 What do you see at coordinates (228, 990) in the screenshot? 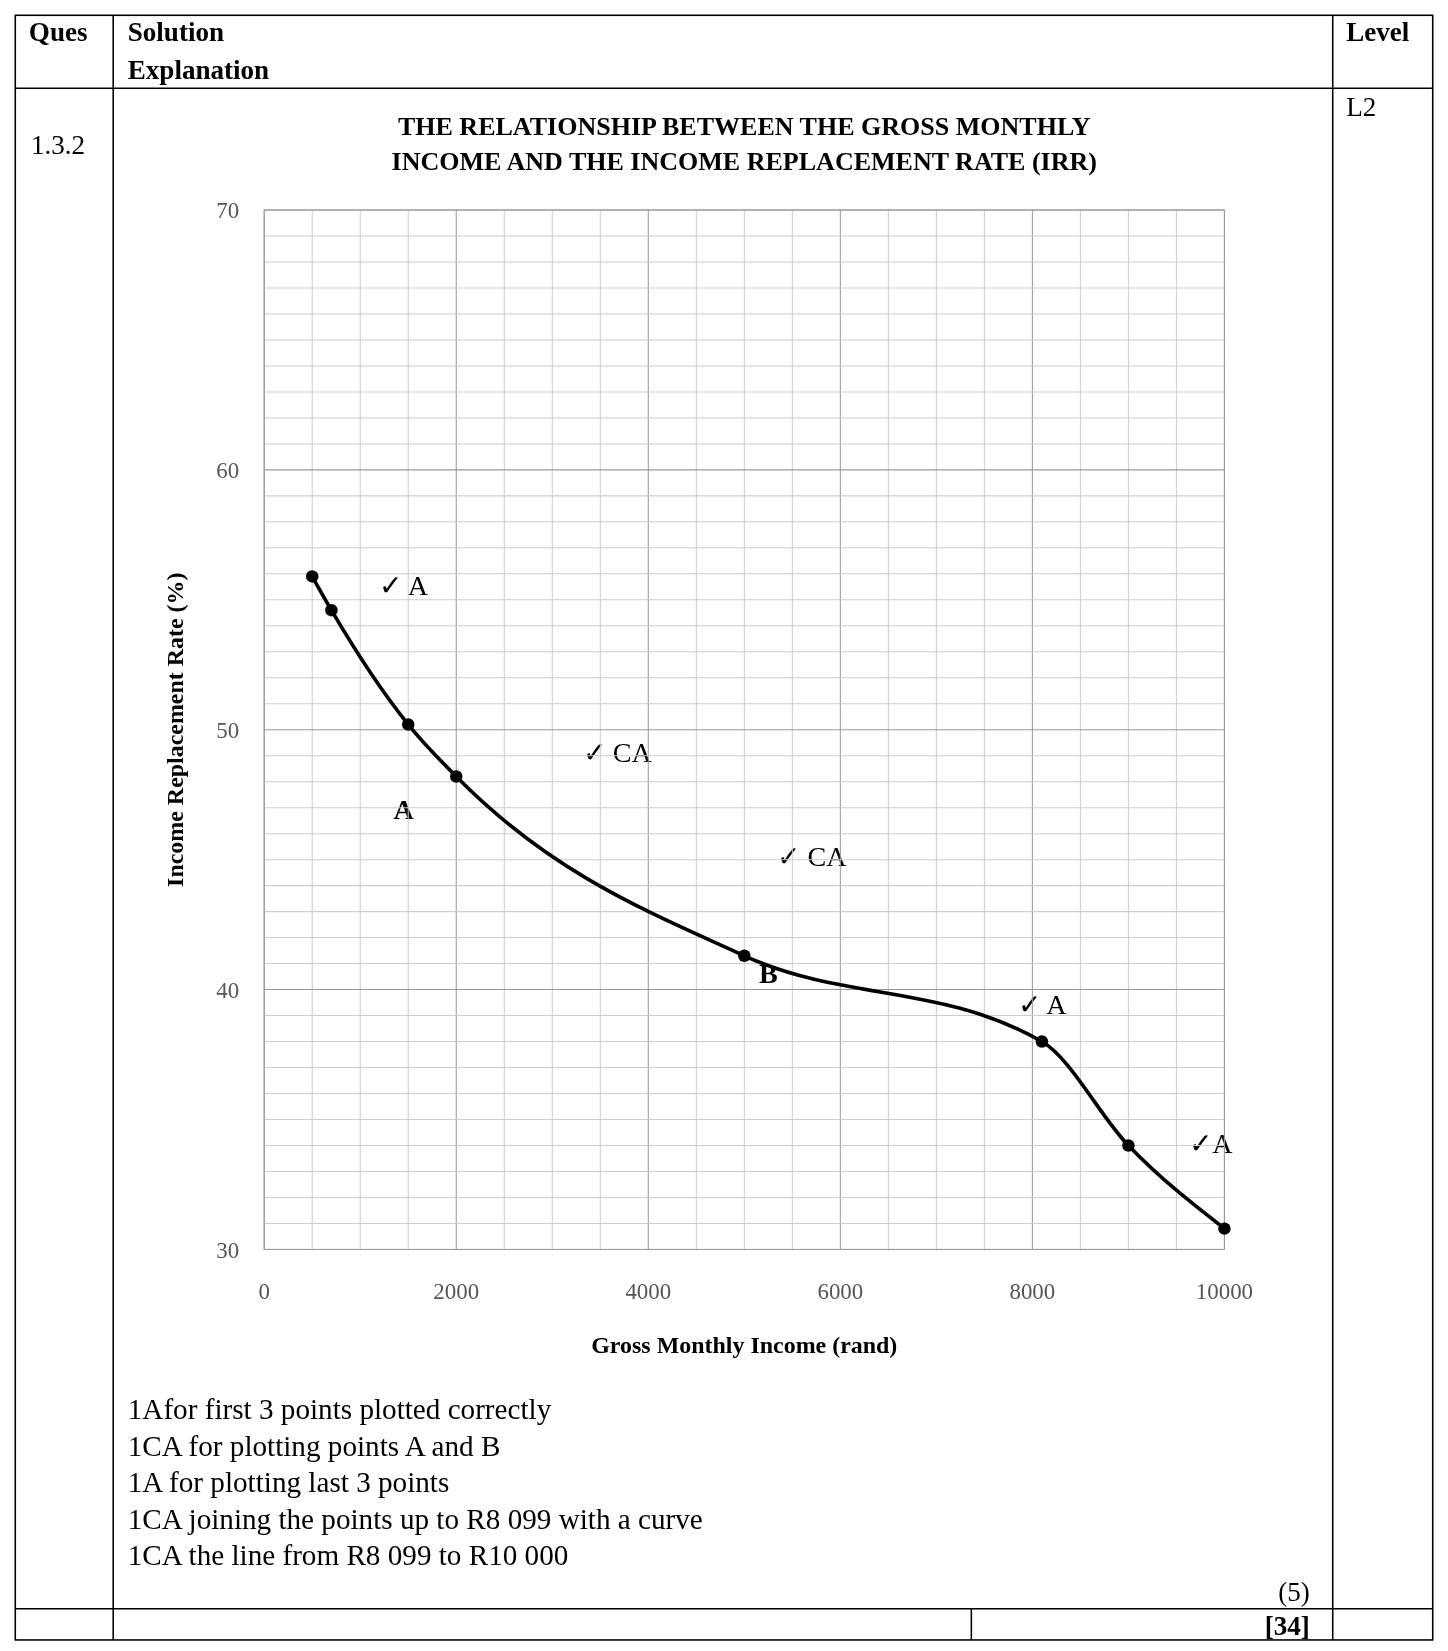
I see `y-tick-label: 40` at bounding box center [228, 990].